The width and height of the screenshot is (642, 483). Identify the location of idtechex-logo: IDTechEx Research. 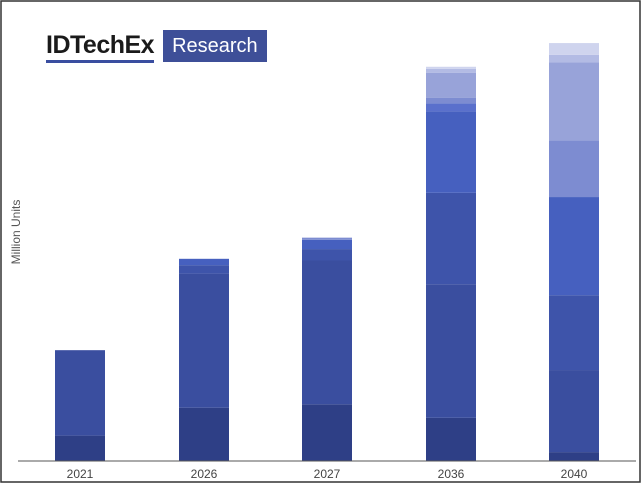
(156, 46).